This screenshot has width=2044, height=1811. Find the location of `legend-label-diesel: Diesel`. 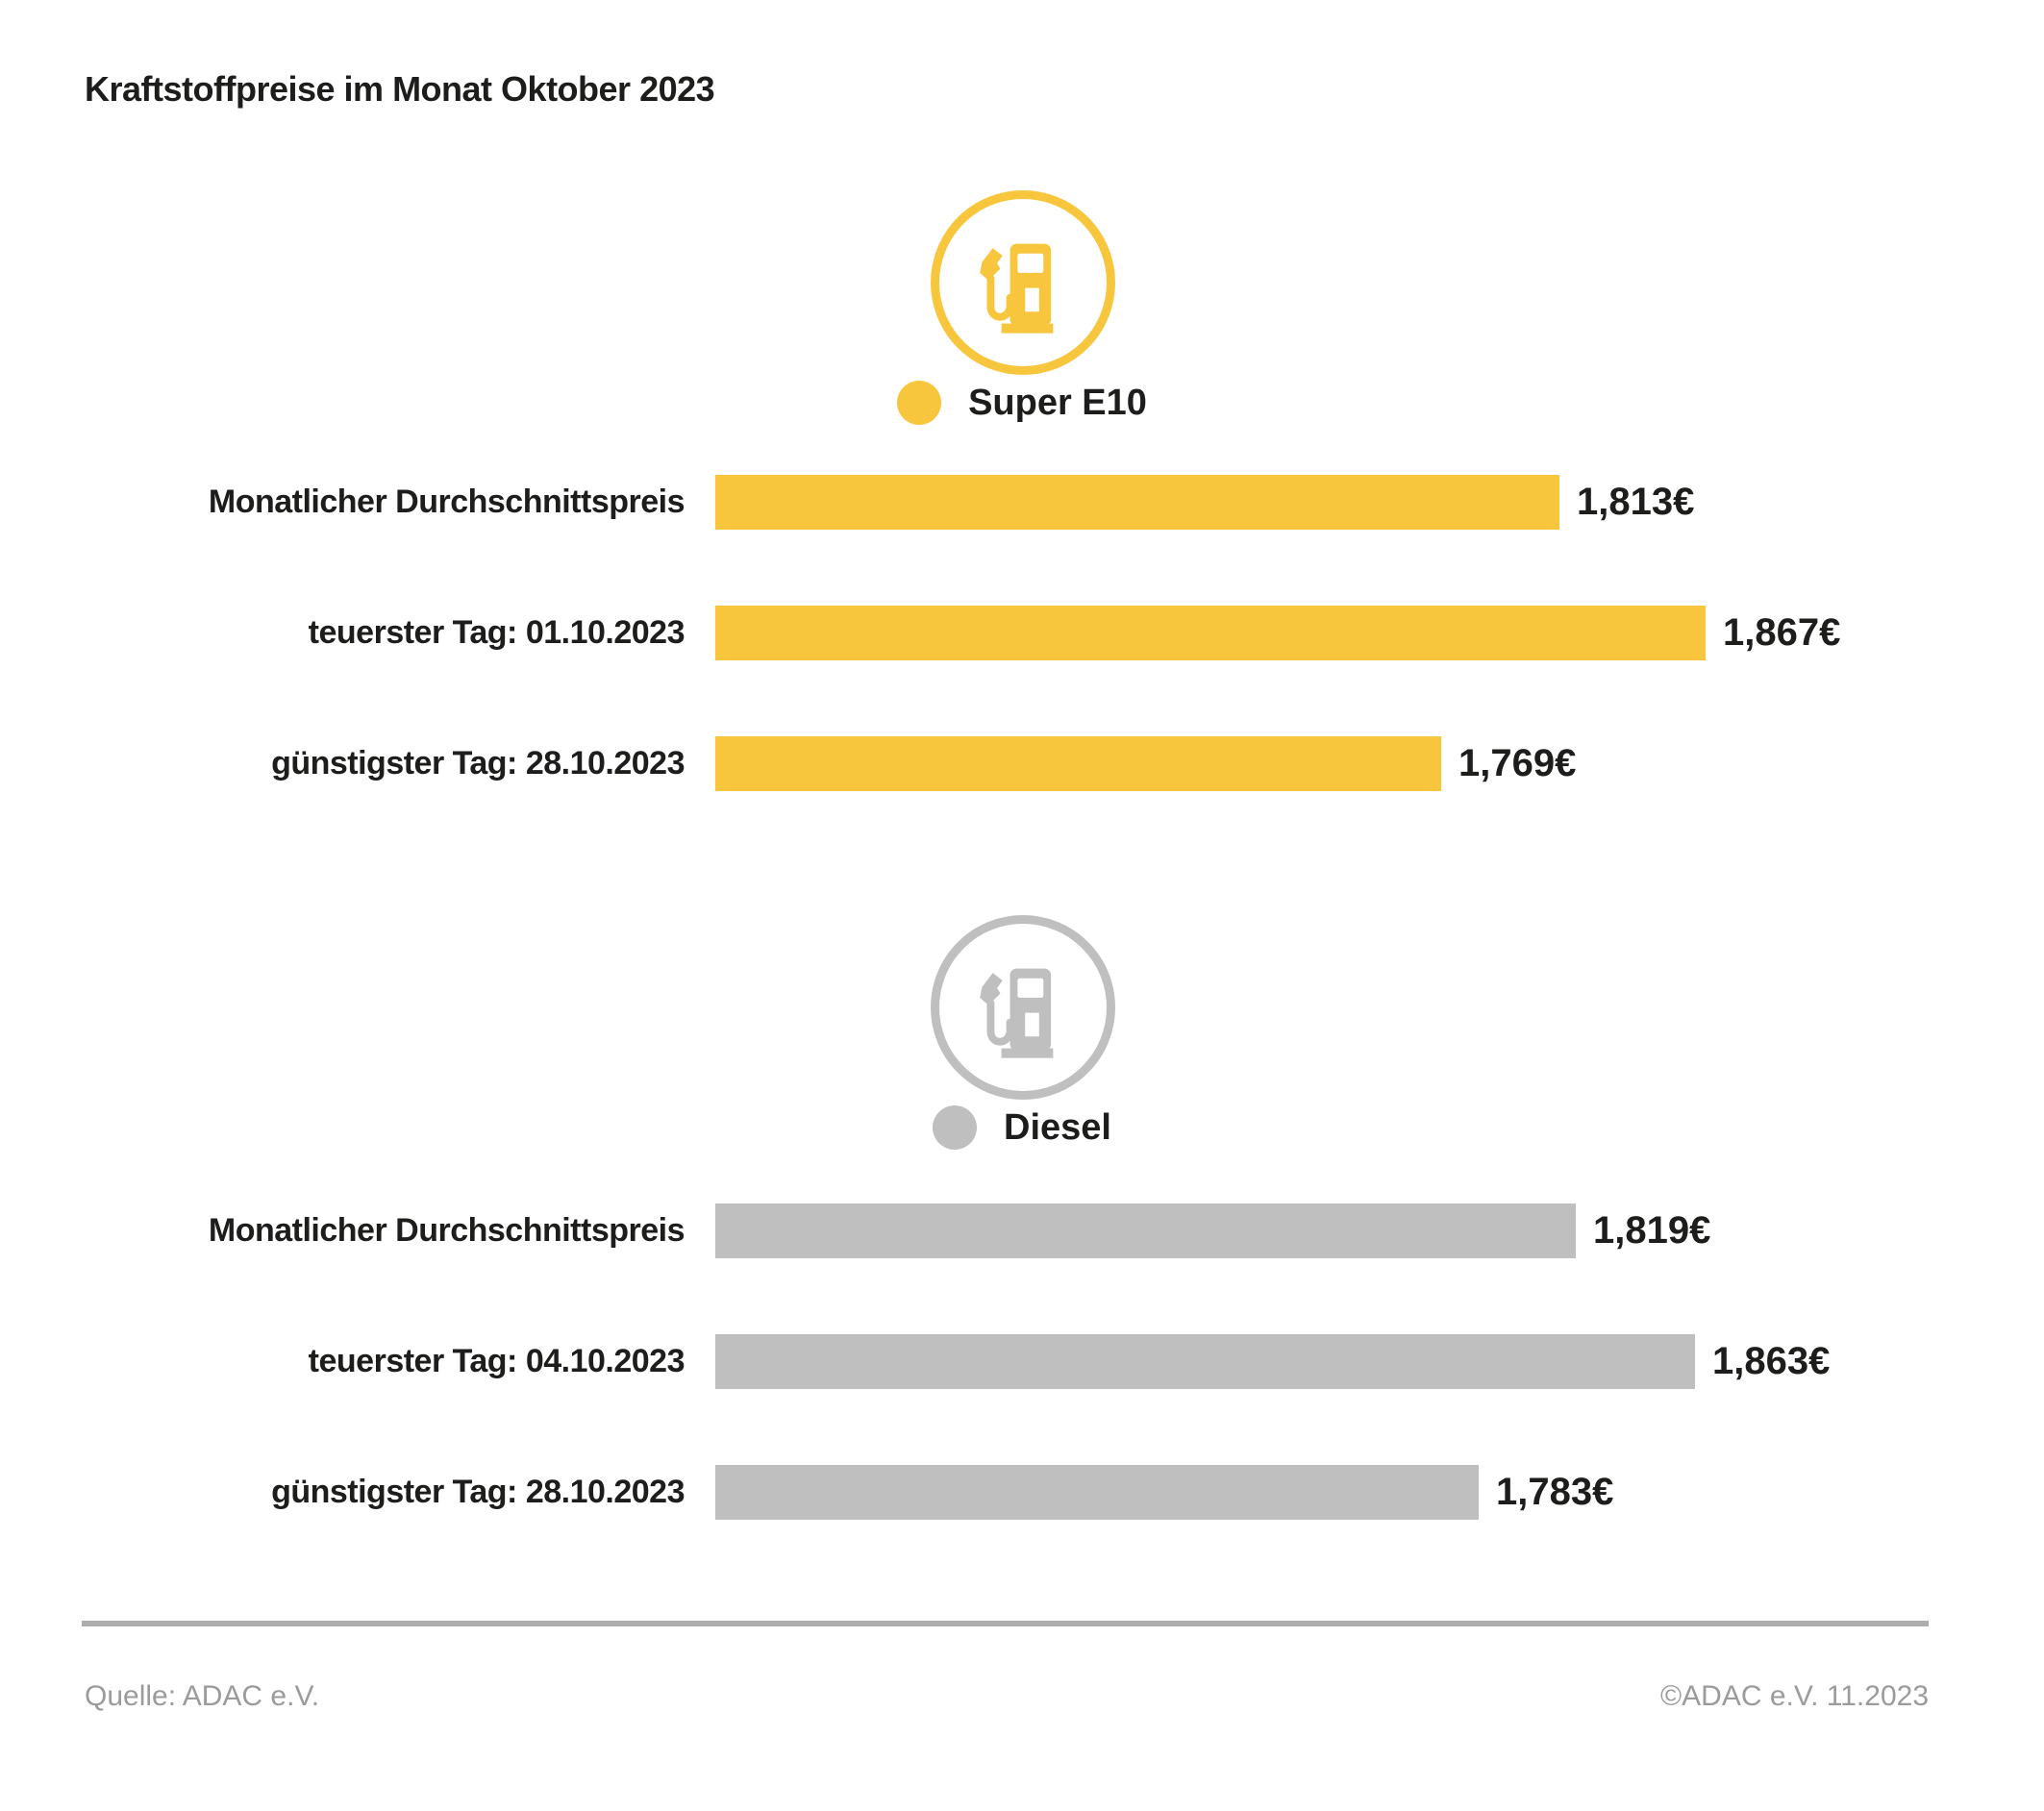

legend-label-diesel: Diesel is located at coordinates (1057, 1127).